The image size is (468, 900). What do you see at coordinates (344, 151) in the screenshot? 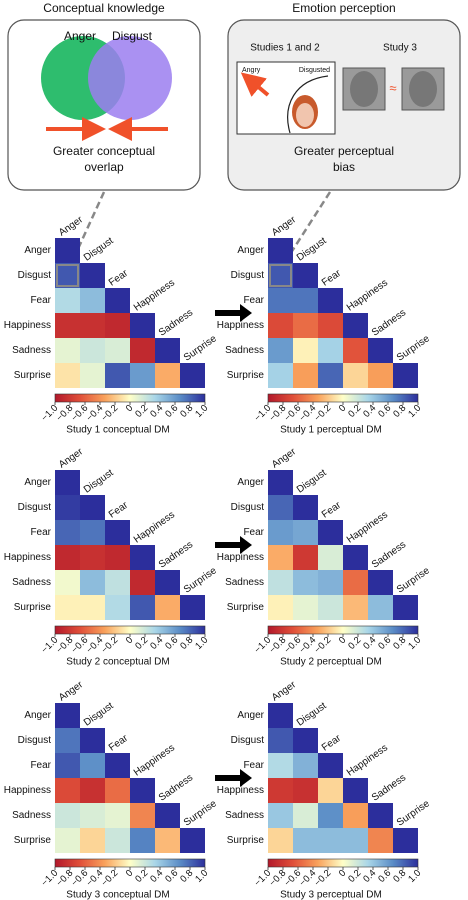
I see `caption: Greater perceptual` at bounding box center [344, 151].